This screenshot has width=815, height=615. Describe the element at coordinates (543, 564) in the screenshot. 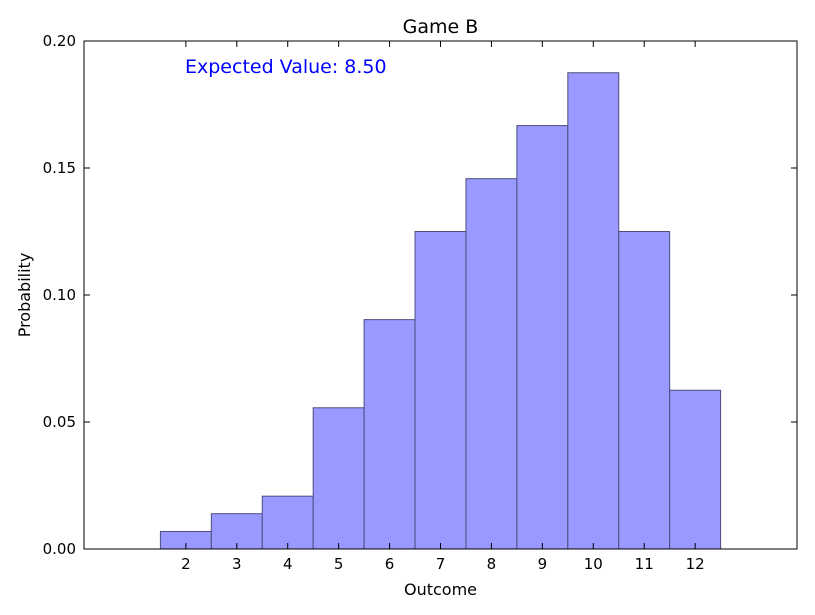

I see `x-tick-label: 9` at that location.